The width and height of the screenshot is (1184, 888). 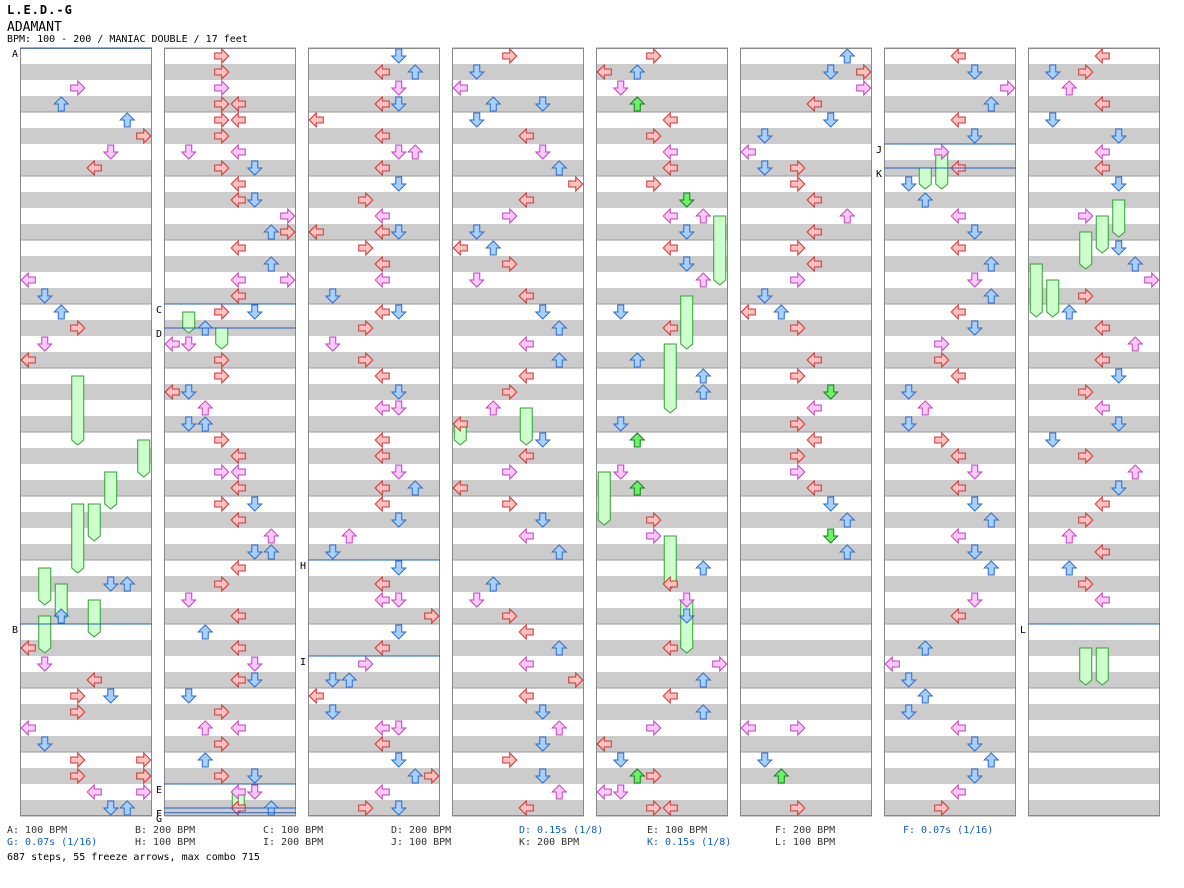 I want to click on song-info: BPM: 100 - 200 / MANIAC DOUBLE / 17 feet, so click(x=127, y=39).